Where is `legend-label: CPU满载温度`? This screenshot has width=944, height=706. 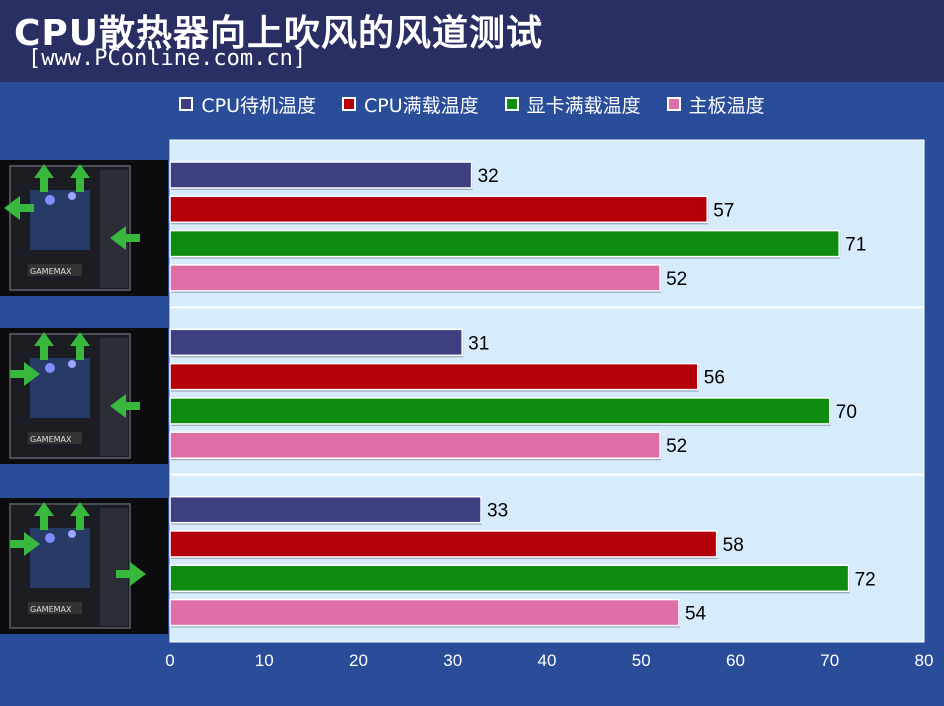
legend-label: CPU满载温度 is located at coordinates (421, 105).